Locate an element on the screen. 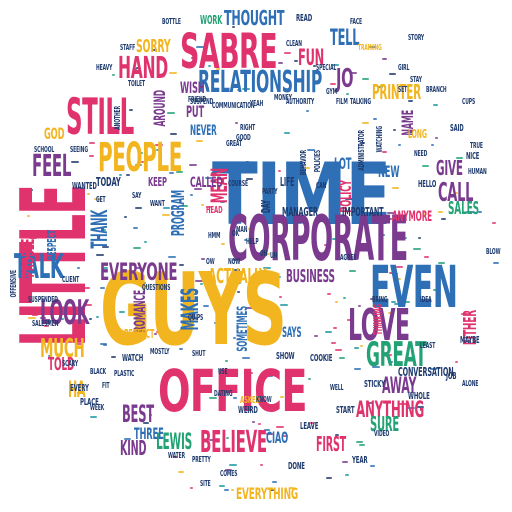  word-god: GOD is located at coordinates (54, 133).